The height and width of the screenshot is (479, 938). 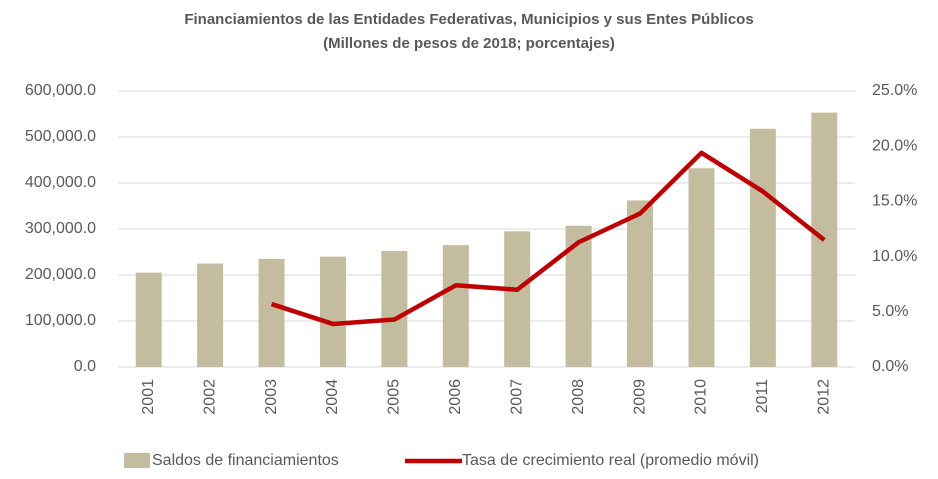 What do you see at coordinates (332, 397) in the screenshot?
I see `x-tick-label: 2004` at bounding box center [332, 397].